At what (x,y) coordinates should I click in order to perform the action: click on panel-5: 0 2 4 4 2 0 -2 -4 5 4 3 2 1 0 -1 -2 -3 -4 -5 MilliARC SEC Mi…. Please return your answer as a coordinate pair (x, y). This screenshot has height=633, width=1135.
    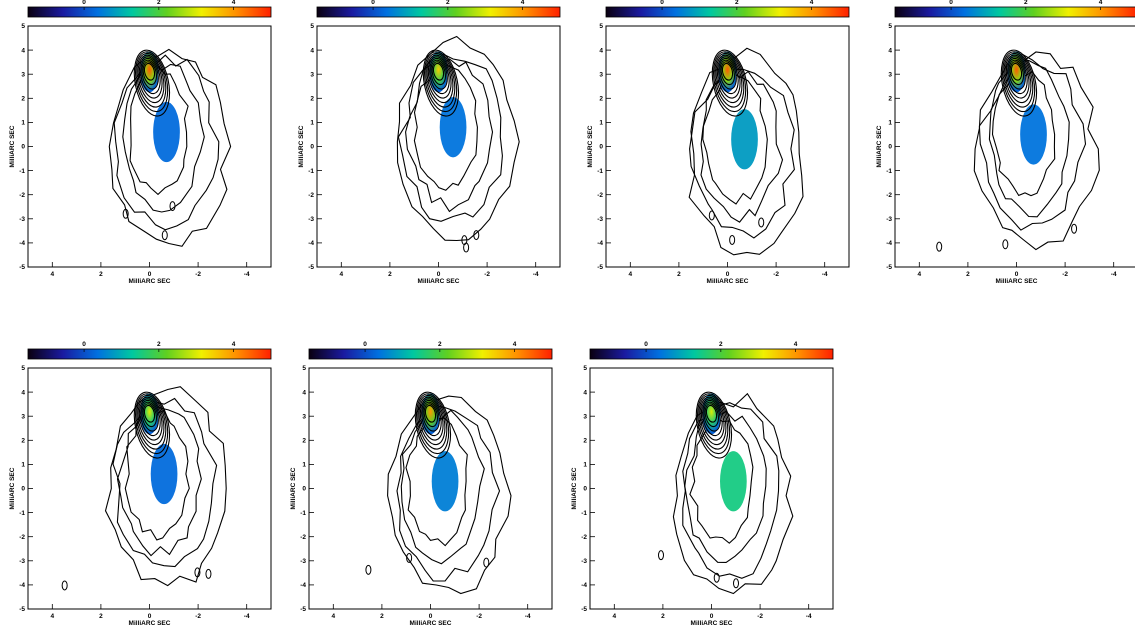
    Looking at the image, I should click on (140, 484).